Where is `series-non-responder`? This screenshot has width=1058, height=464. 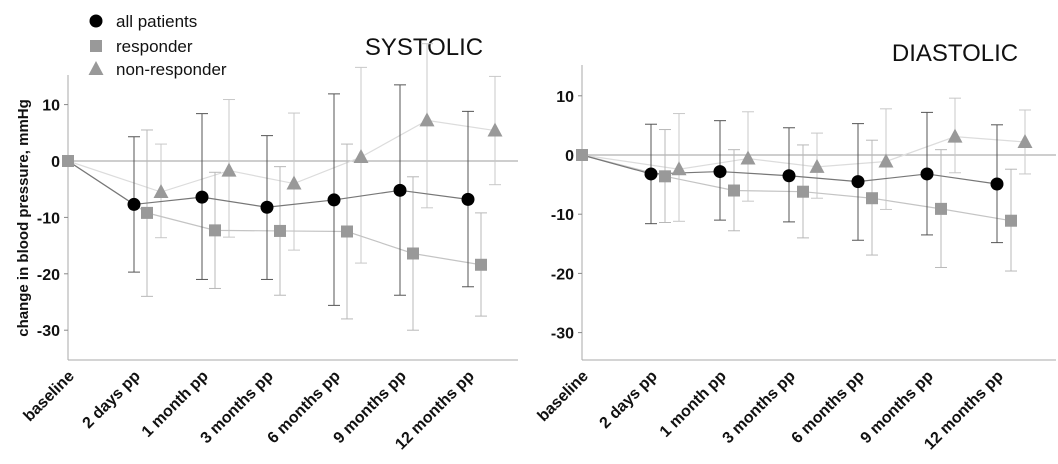 series-non-responder is located at coordinates (806, 159).